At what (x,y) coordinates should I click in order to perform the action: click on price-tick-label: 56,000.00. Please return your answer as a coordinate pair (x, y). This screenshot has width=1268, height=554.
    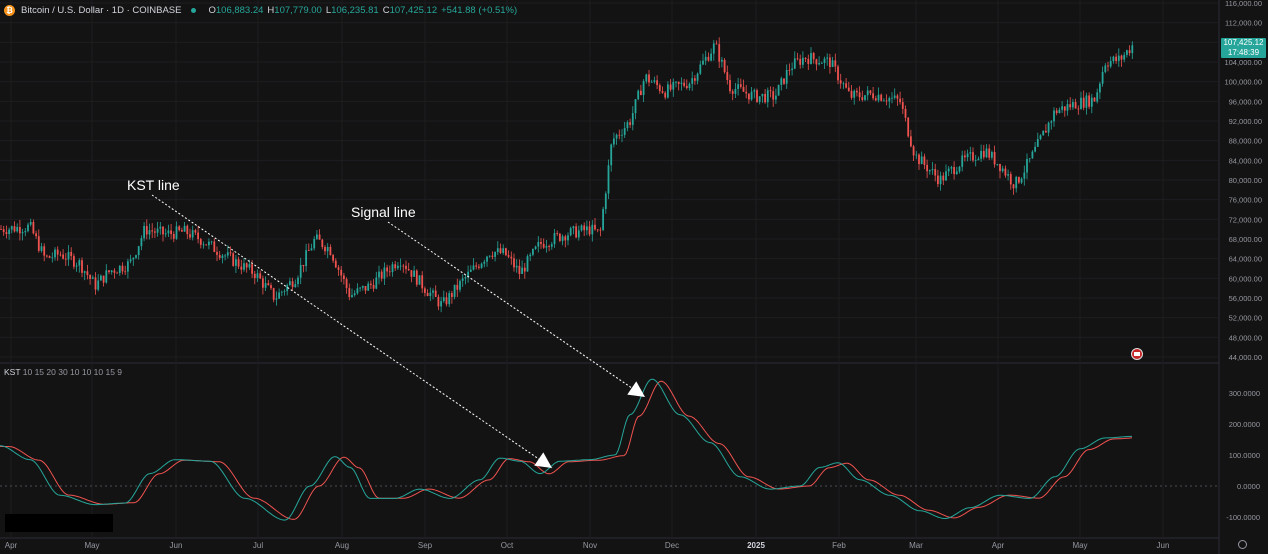
    Looking at the image, I should click on (1245, 298).